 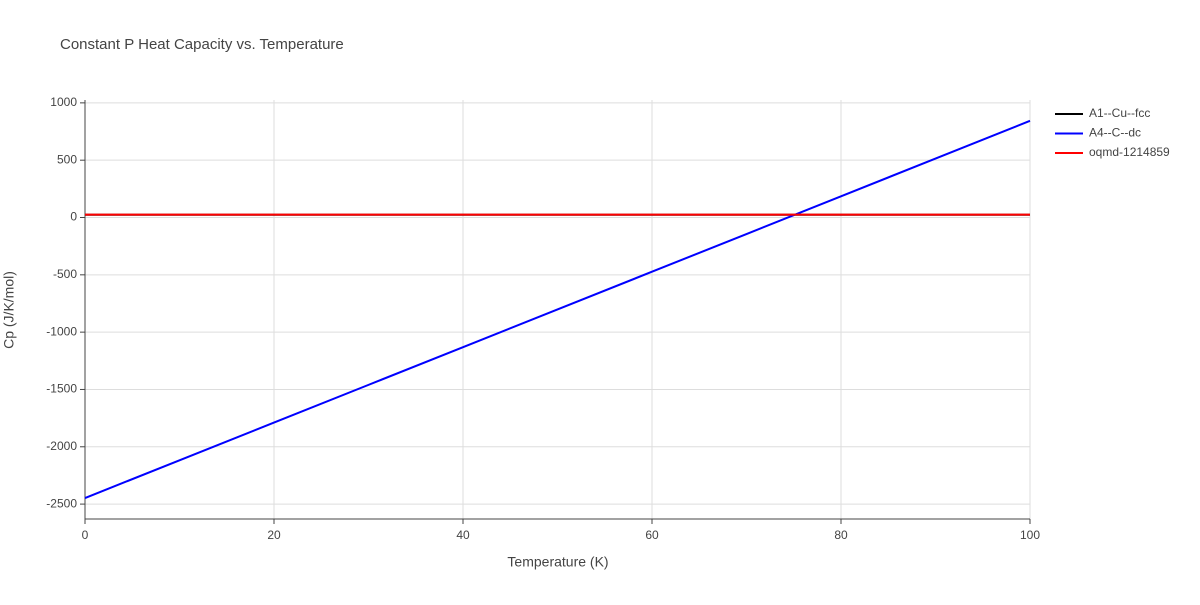 What do you see at coordinates (463, 535) in the screenshot?
I see `x-tick-label: 40` at bounding box center [463, 535].